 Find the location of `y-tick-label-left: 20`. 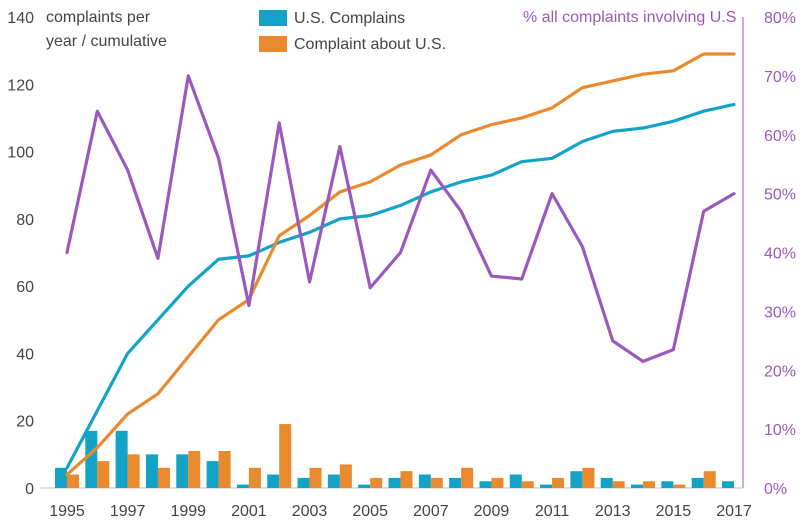

y-tick-label-left: 20 is located at coordinates (25, 422).